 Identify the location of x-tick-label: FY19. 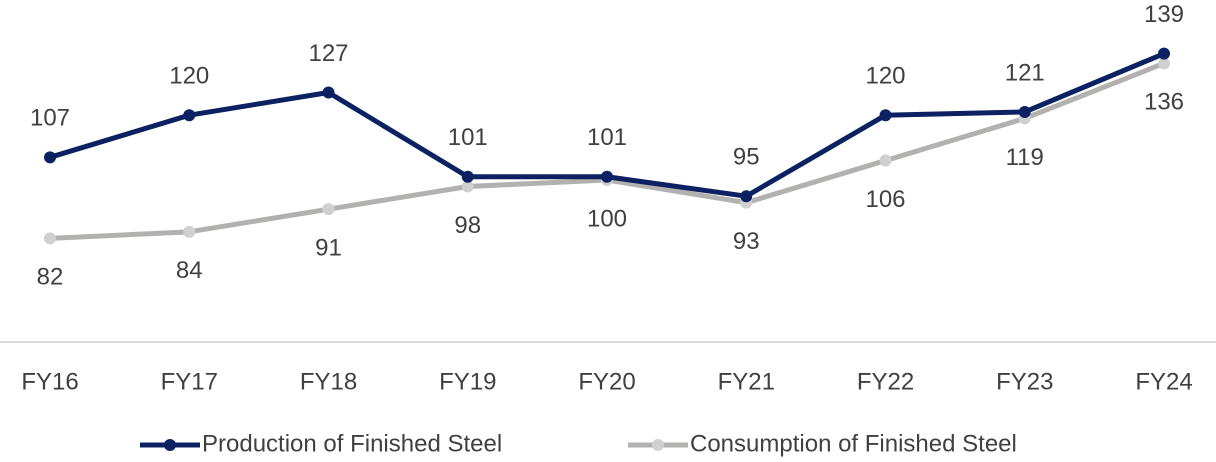
(467, 381).